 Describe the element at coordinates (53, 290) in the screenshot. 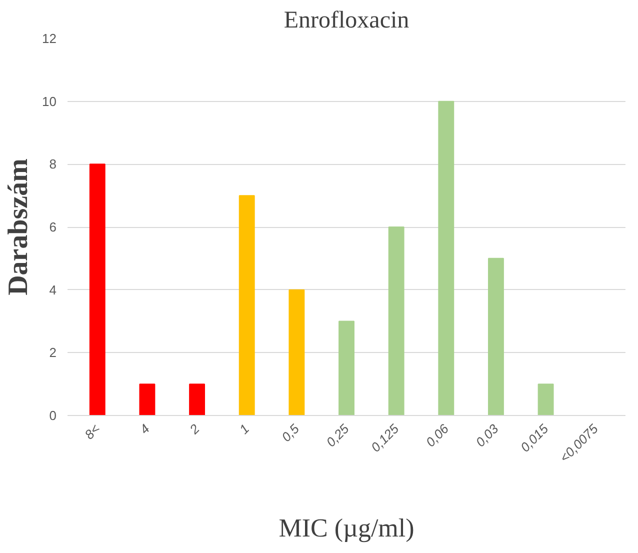

I see `y-tick-label: 4` at that location.